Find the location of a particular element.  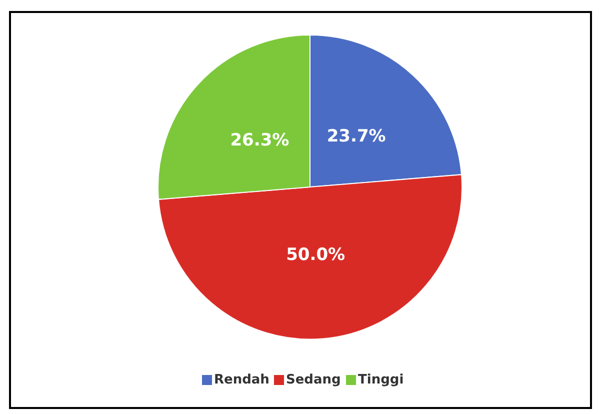

legend-label: Sedang is located at coordinates (313, 380).